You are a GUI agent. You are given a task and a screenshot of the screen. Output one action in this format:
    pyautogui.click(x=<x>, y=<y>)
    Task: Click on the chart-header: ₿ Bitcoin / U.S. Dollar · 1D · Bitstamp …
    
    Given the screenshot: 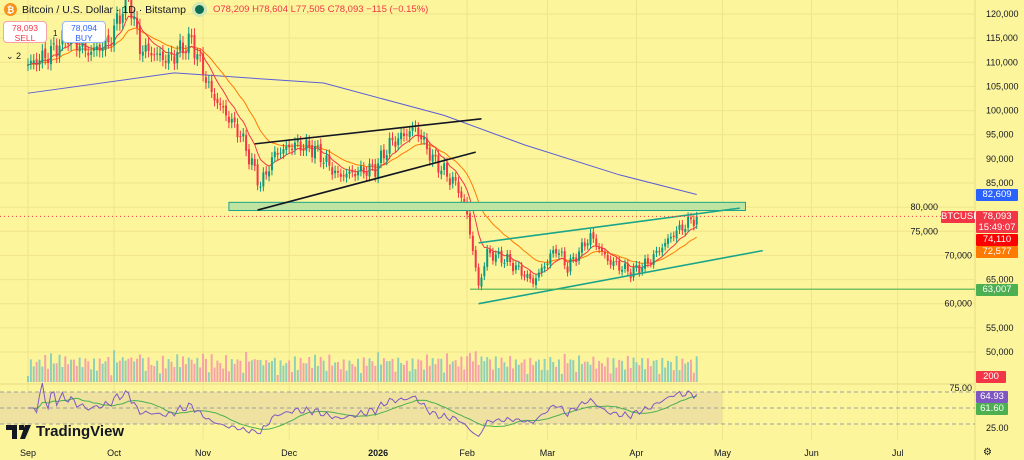 What is the action you would take?
    pyautogui.click(x=216, y=9)
    